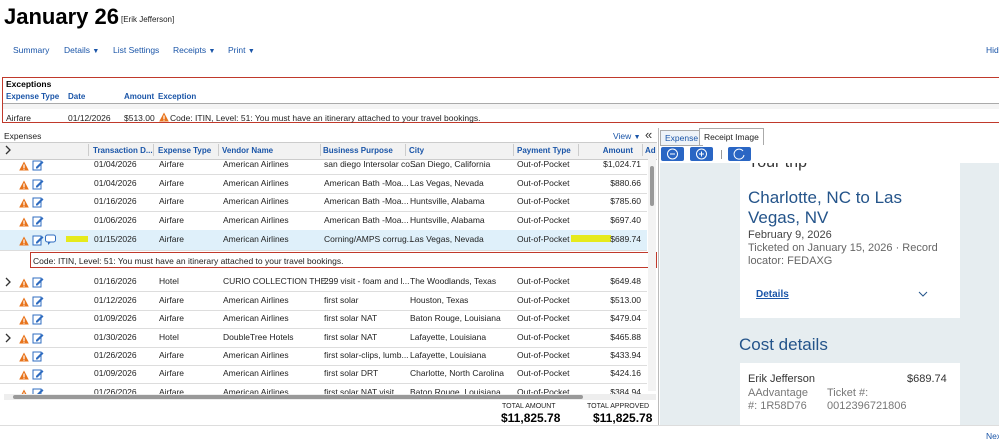 The width and height of the screenshot is (999, 448). I want to click on nav-item: List Settings, so click(136, 50).